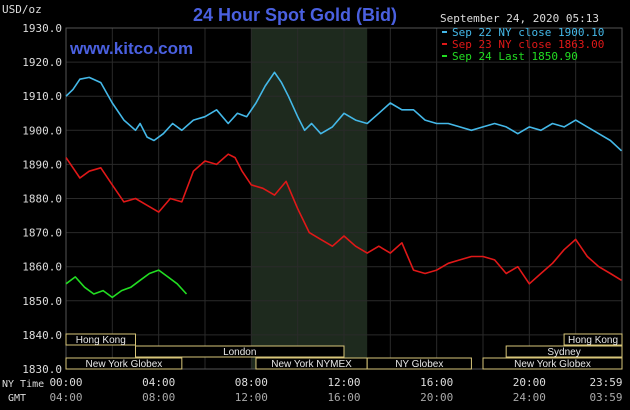  Describe the element at coordinates (515, 56) in the screenshot. I see `legend-entry: Sep 24 Last 1850.90` at that location.